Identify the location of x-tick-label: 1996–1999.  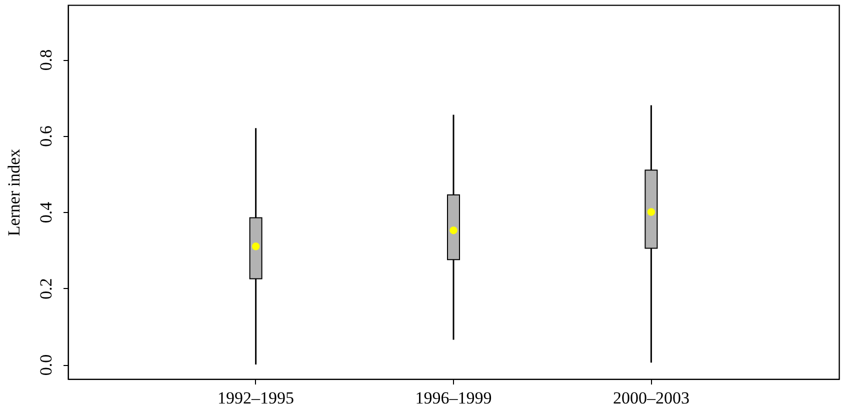
(453, 398).